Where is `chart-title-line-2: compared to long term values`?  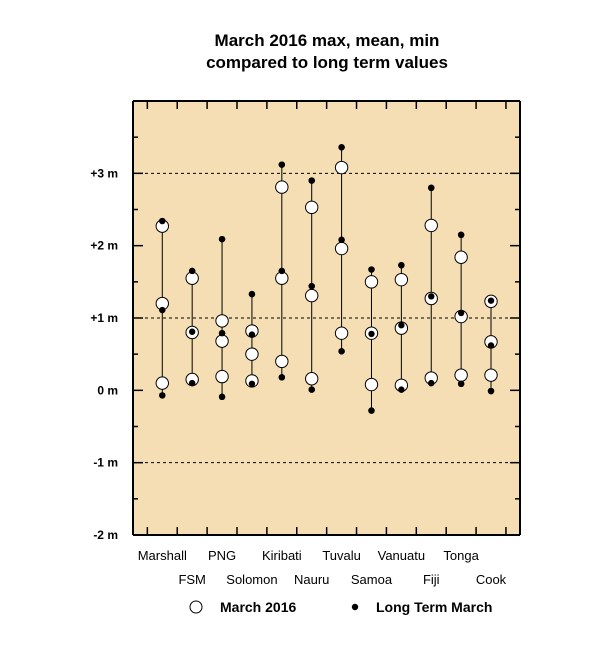 chart-title-line-2: compared to long term values is located at coordinates (327, 62).